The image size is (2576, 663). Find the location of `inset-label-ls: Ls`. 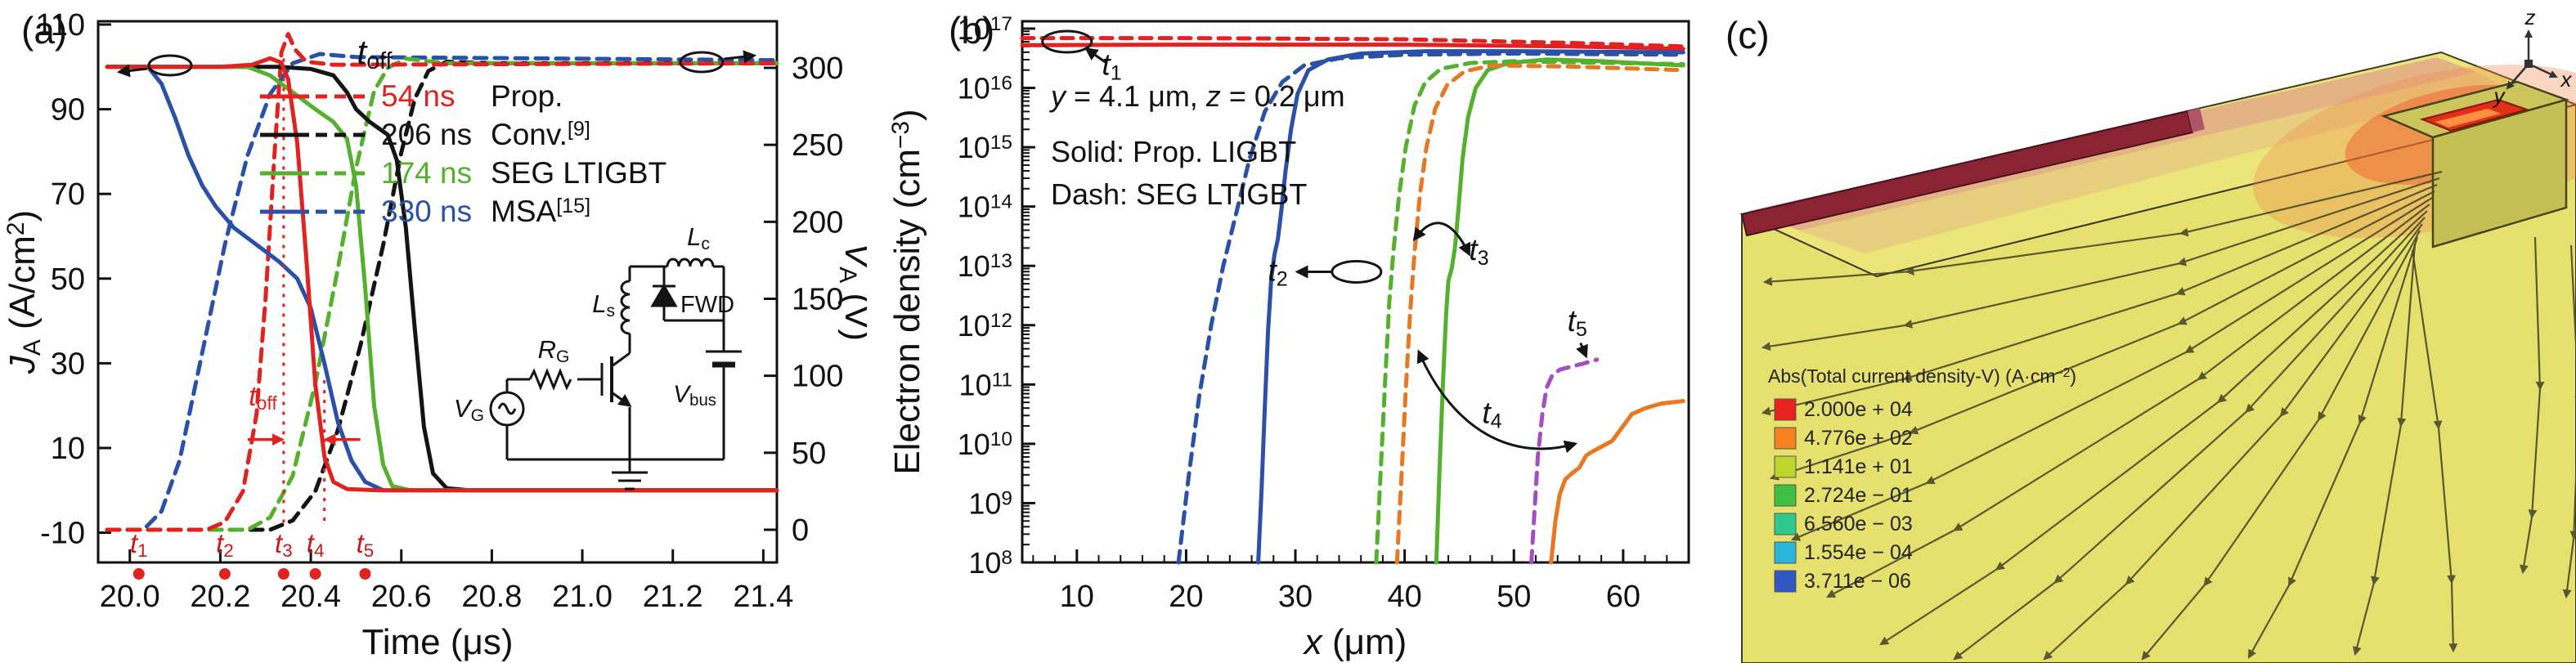

inset-label-ls: Ls is located at coordinates (603, 304).